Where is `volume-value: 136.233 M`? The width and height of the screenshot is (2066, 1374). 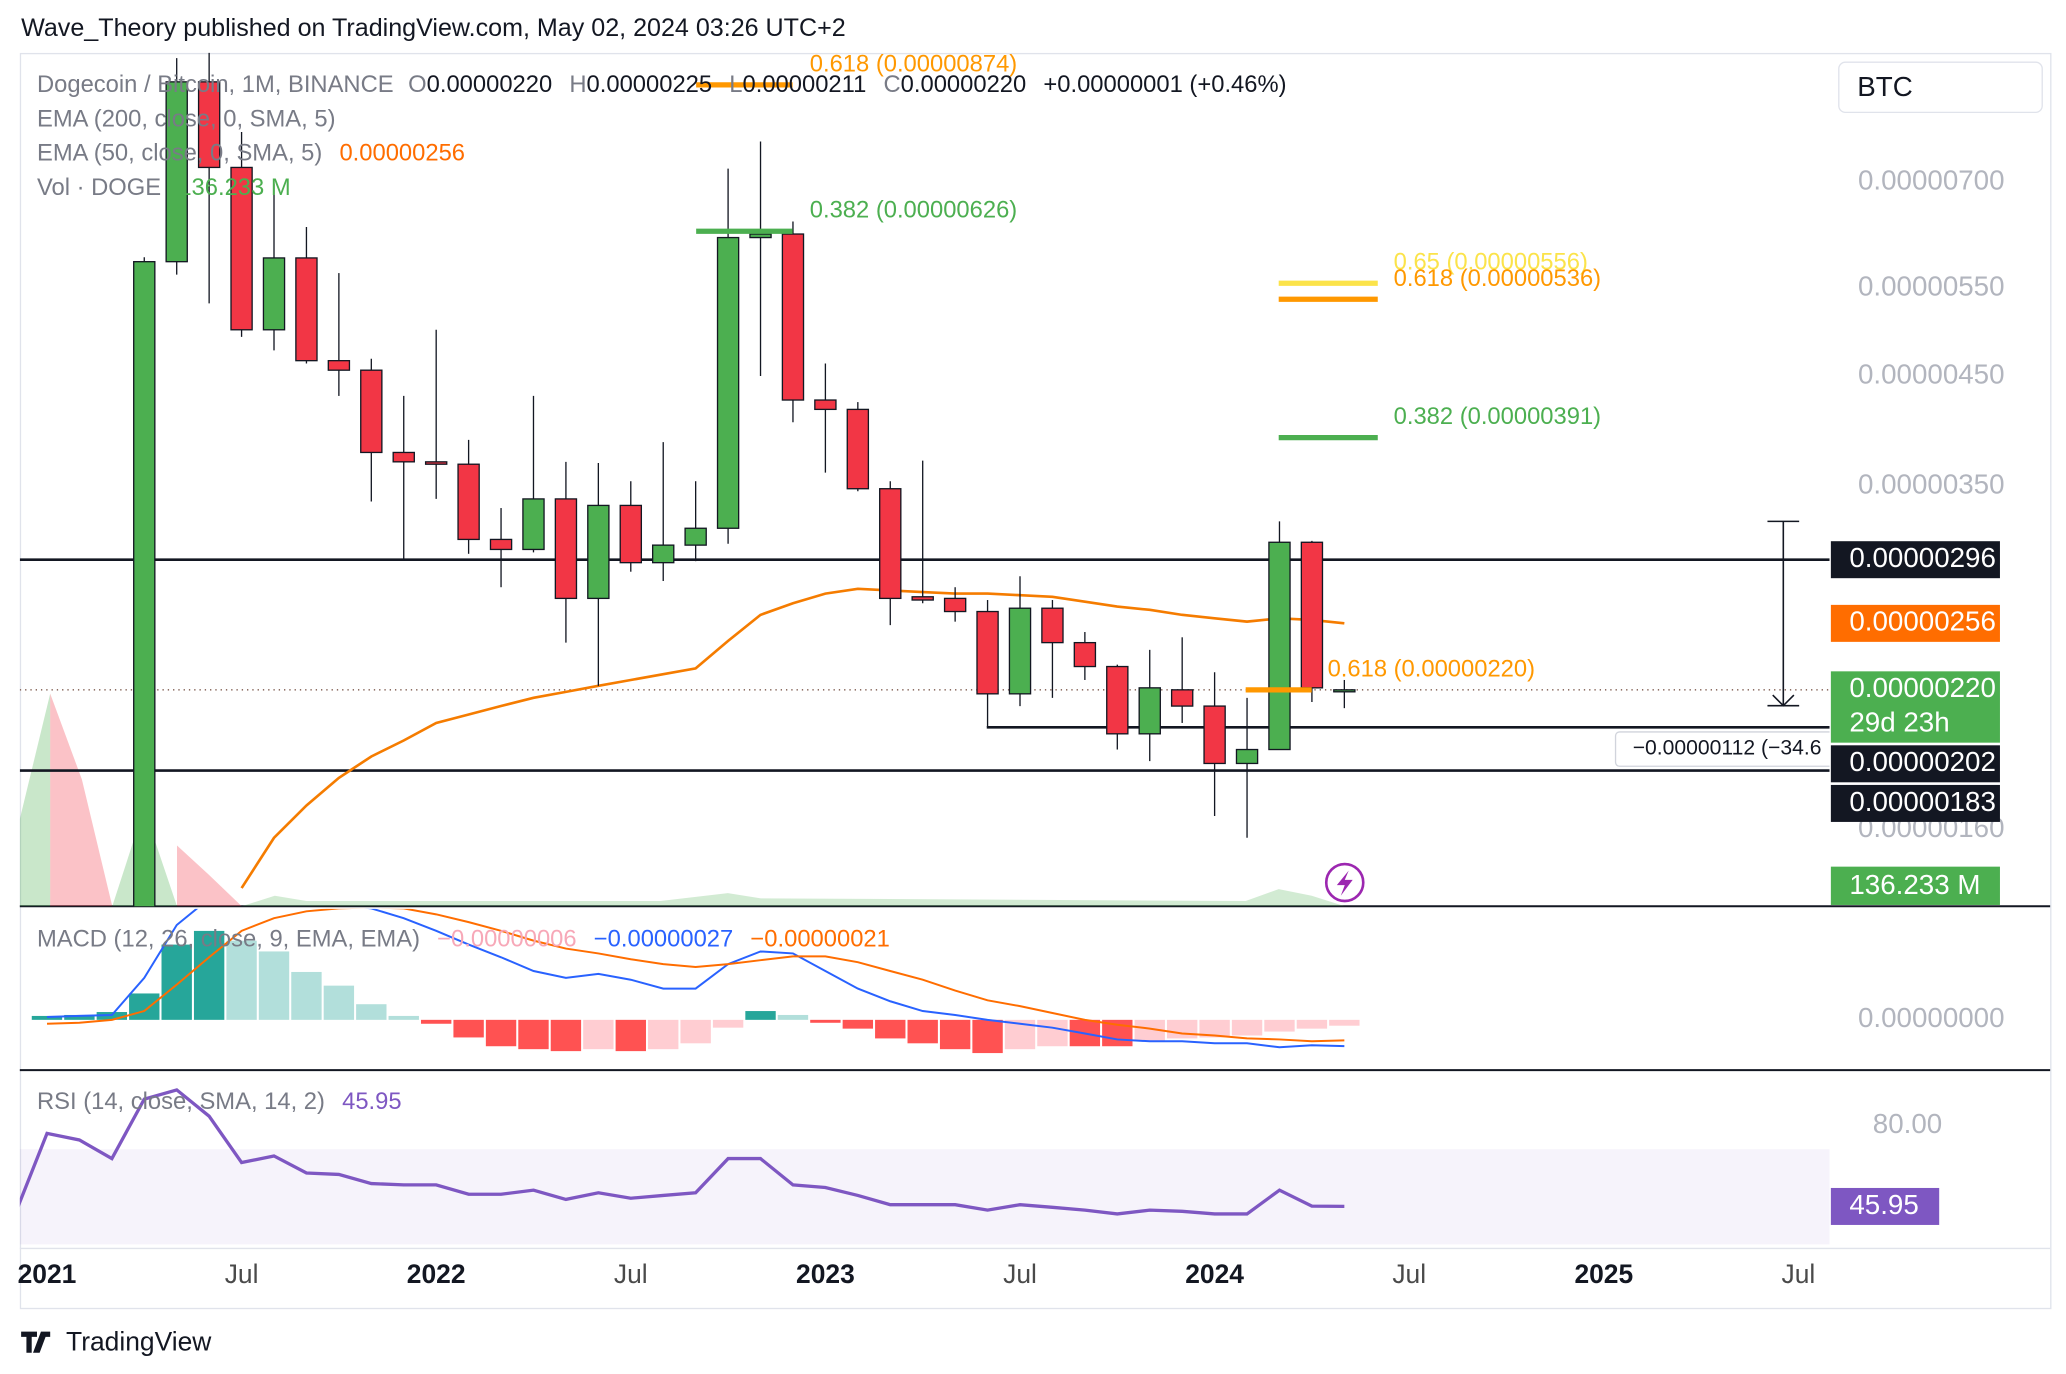 volume-value: 136.233 M is located at coordinates (234, 187).